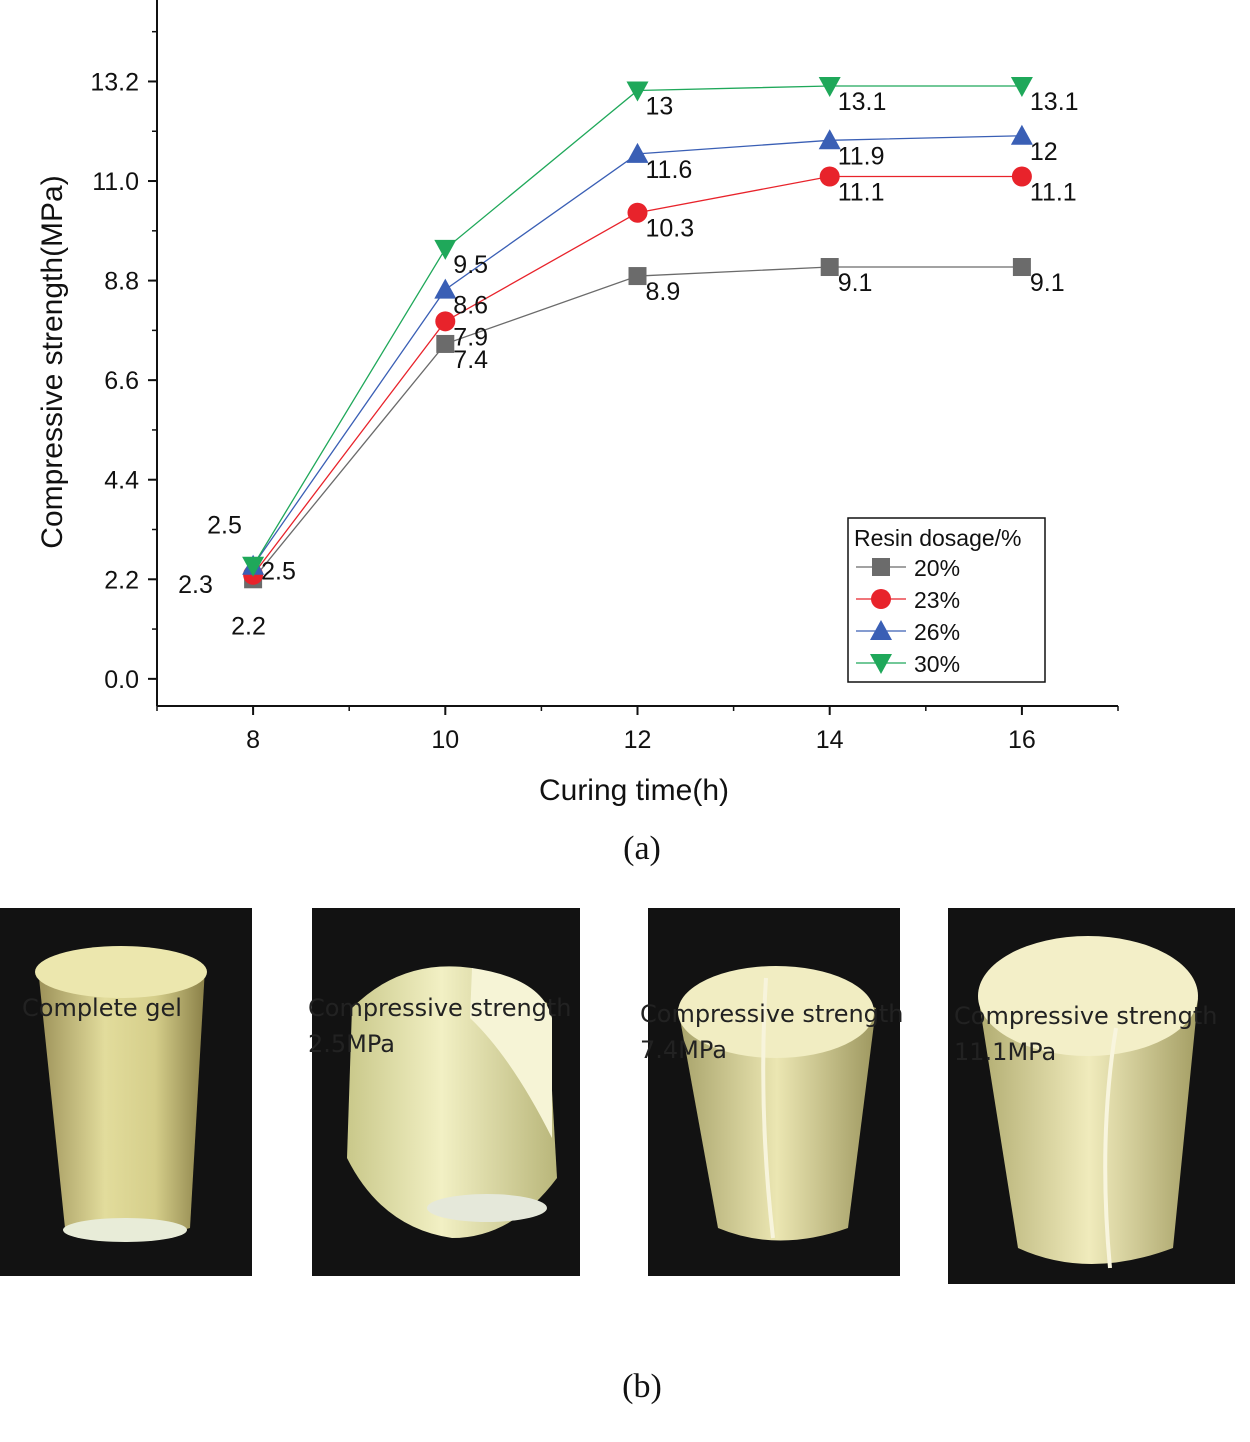 This screenshot has height=1442, width=1250. Describe the element at coordinates (861, 156) in the screenshot. I see `data-label: 11.9` at that location.